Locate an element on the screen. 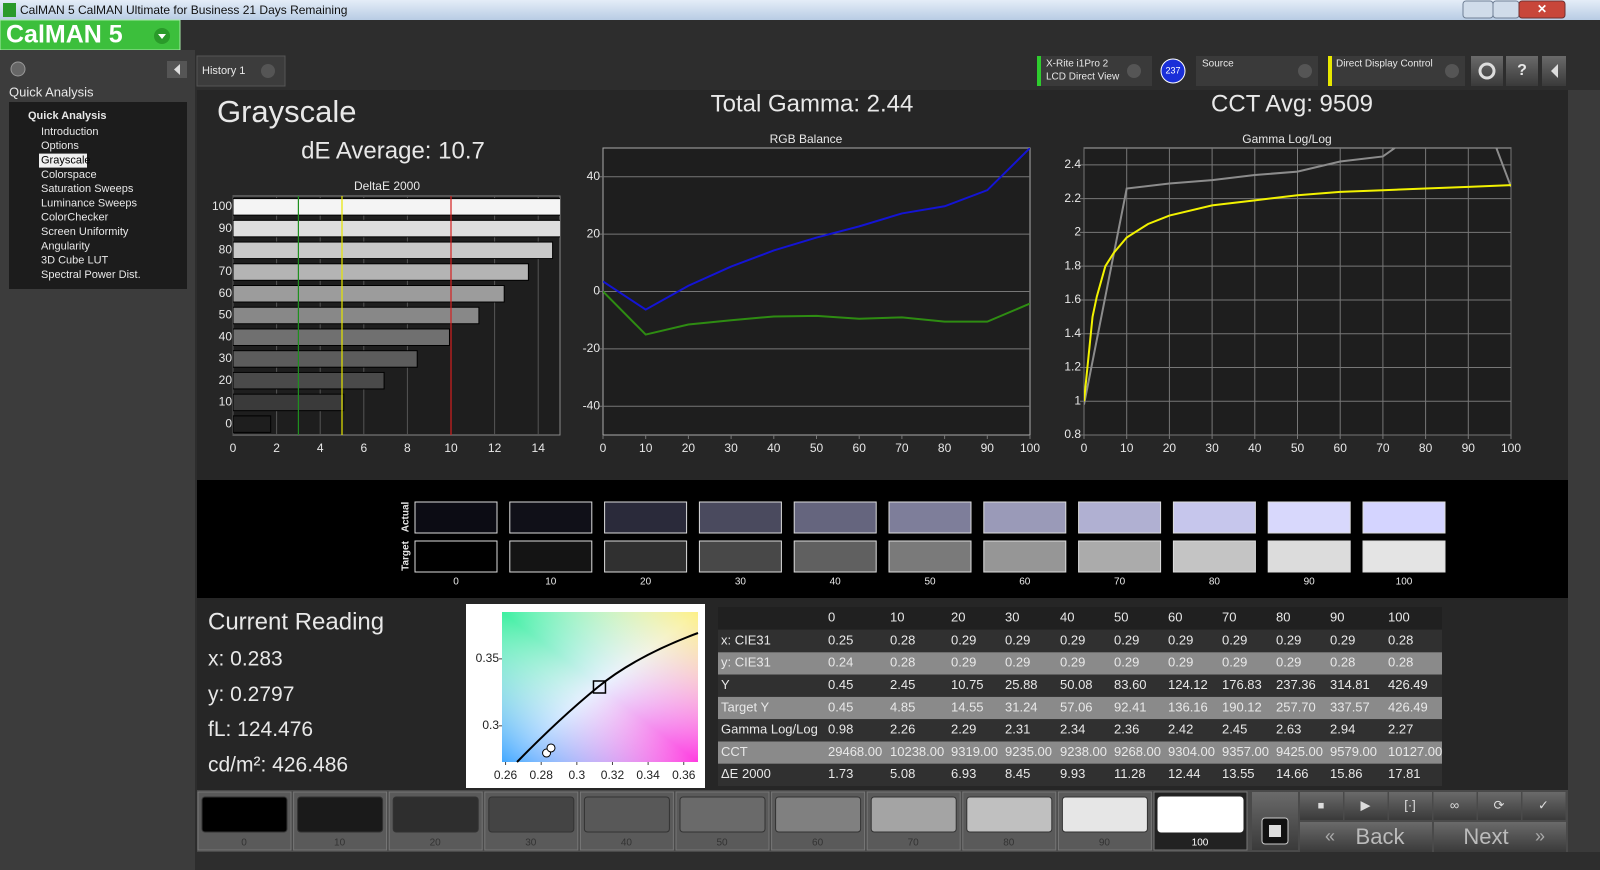 This screenshot has width=1600, height=870. table-row is located at coordinates (1080, 730).